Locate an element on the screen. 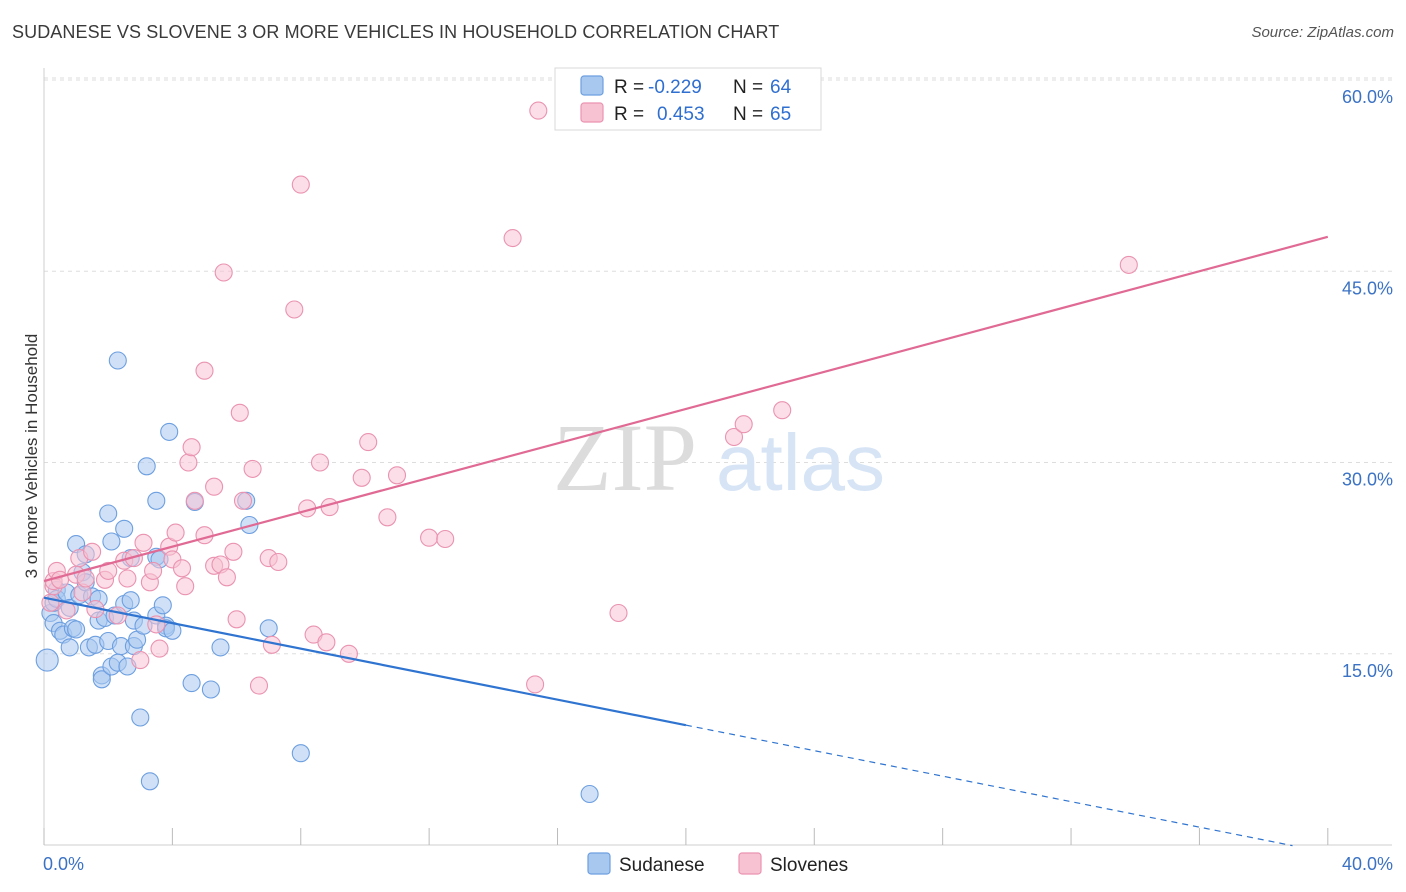  legend-n-label-1: N = is located at coordinates (748, 87).